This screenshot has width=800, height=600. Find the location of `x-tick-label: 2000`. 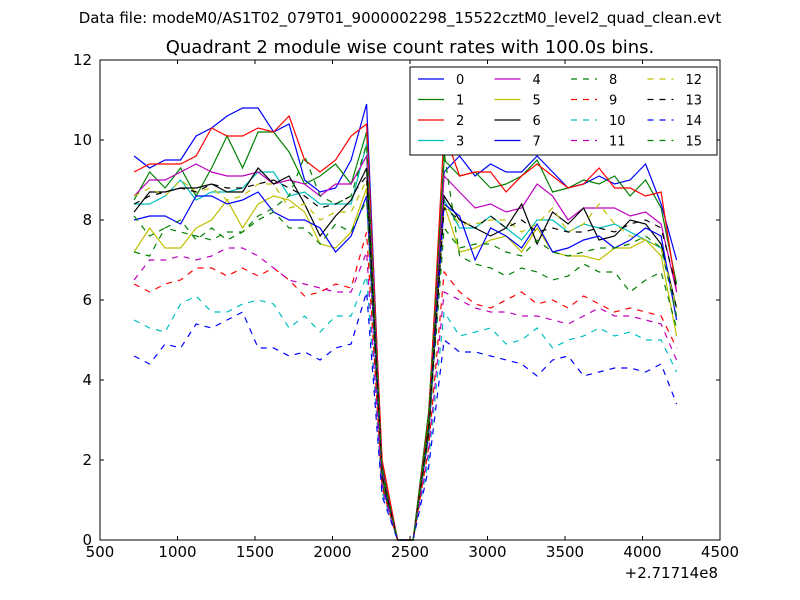

x-tick-label: 2000 is located at coordinates (332, 552).